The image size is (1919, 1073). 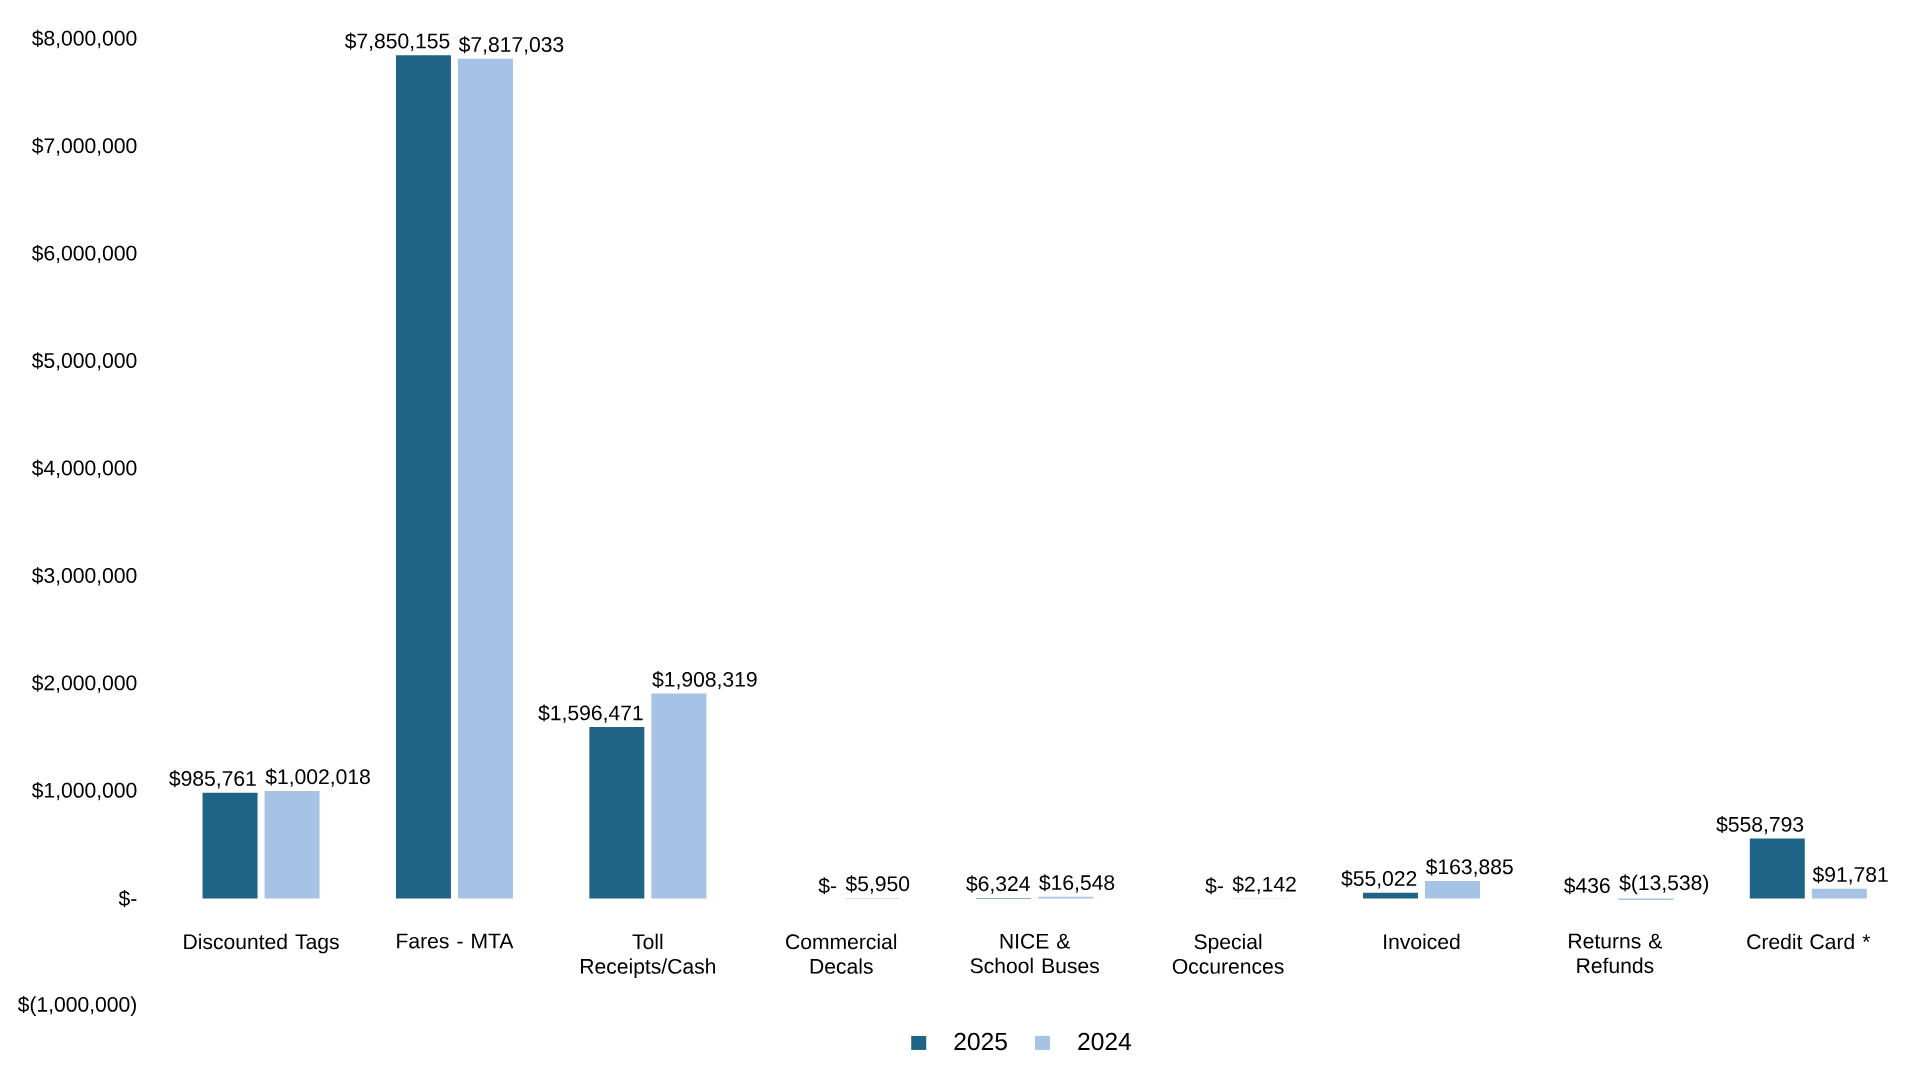 What do you see at coordinates (455, 941) in the screenshot?
I see `x-tick-label: Fares - MTA` at bounding box center [455, 941].